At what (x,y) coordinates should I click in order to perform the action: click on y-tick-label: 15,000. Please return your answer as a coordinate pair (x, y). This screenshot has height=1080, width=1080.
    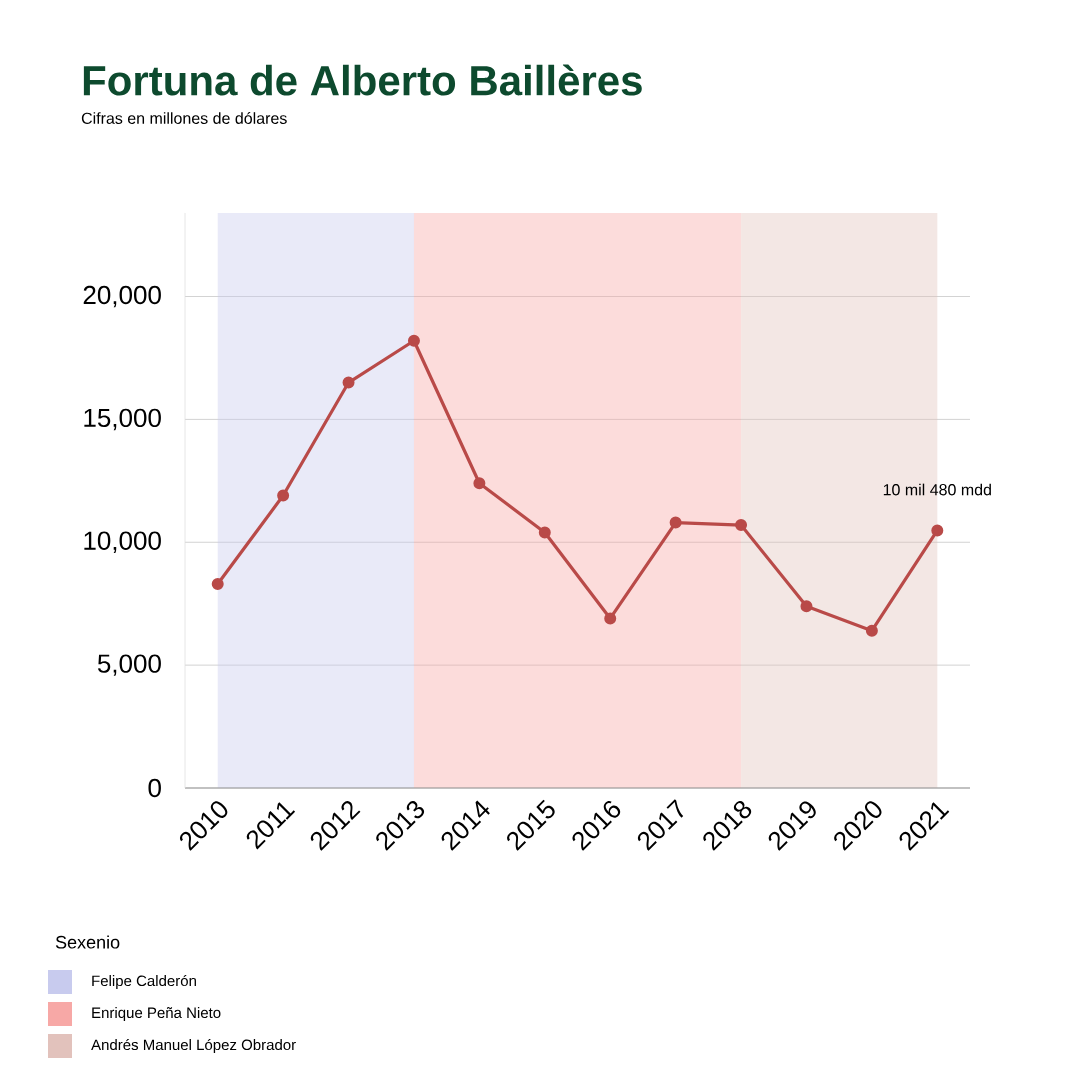
    Looking at the image, I should click on (122, 419).